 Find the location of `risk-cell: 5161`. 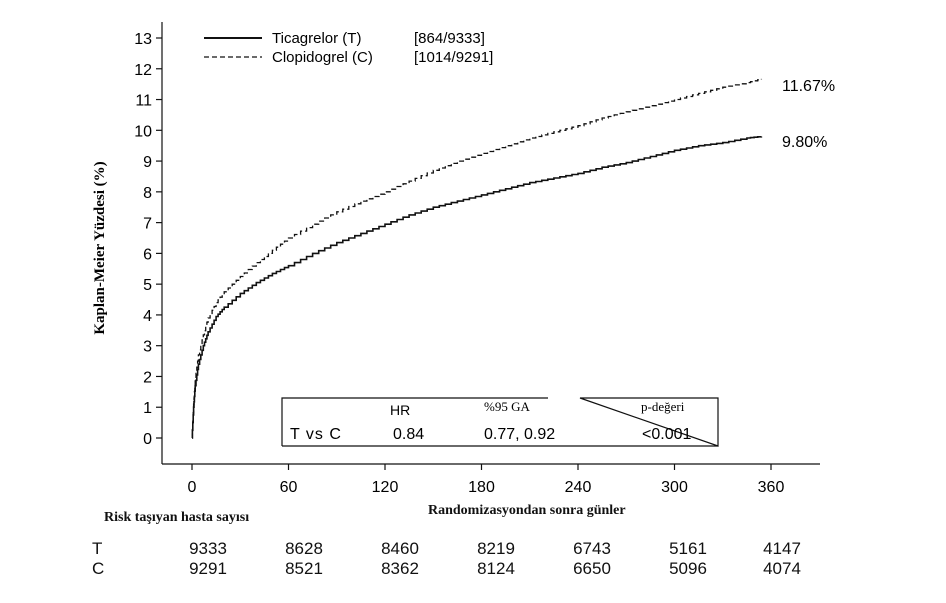

risk-cell: 5161 is located at coordinates (688, 548).